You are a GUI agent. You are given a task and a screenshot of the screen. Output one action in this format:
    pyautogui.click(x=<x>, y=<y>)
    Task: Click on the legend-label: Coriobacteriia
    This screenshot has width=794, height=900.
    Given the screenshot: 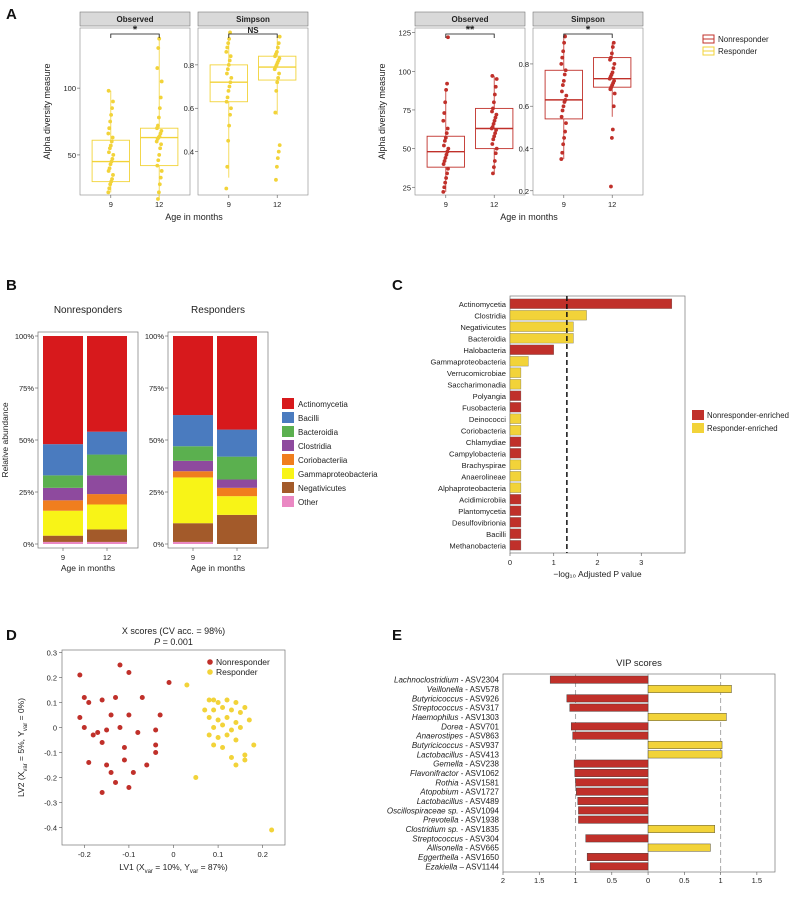 What is the action you would take?
    pyautogui.click(x=323, y=460)
    